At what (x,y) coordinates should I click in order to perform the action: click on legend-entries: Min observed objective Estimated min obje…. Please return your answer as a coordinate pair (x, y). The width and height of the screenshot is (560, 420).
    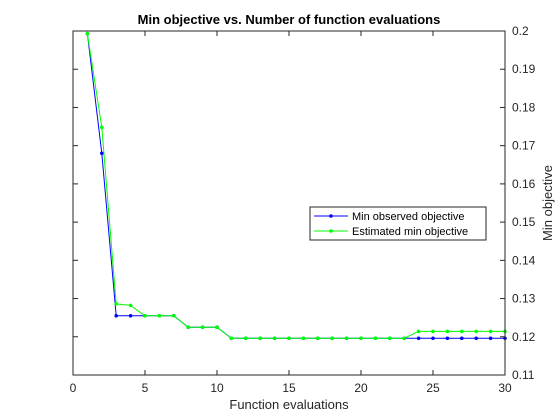
    Looking at the image, I should click on (391, 224).